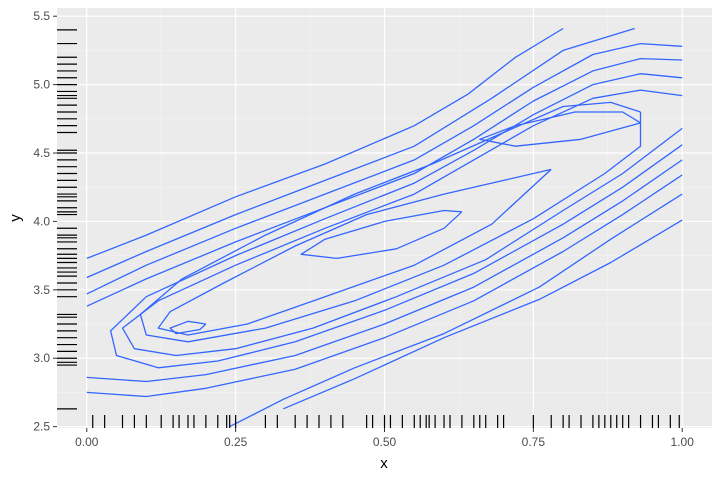 The height and width of the screenshot is (480, 720). What do you see at coordinates (87, 442) in the screenshot?
I see `x-tick-label: 0.00` at bounding box center [87, 442].